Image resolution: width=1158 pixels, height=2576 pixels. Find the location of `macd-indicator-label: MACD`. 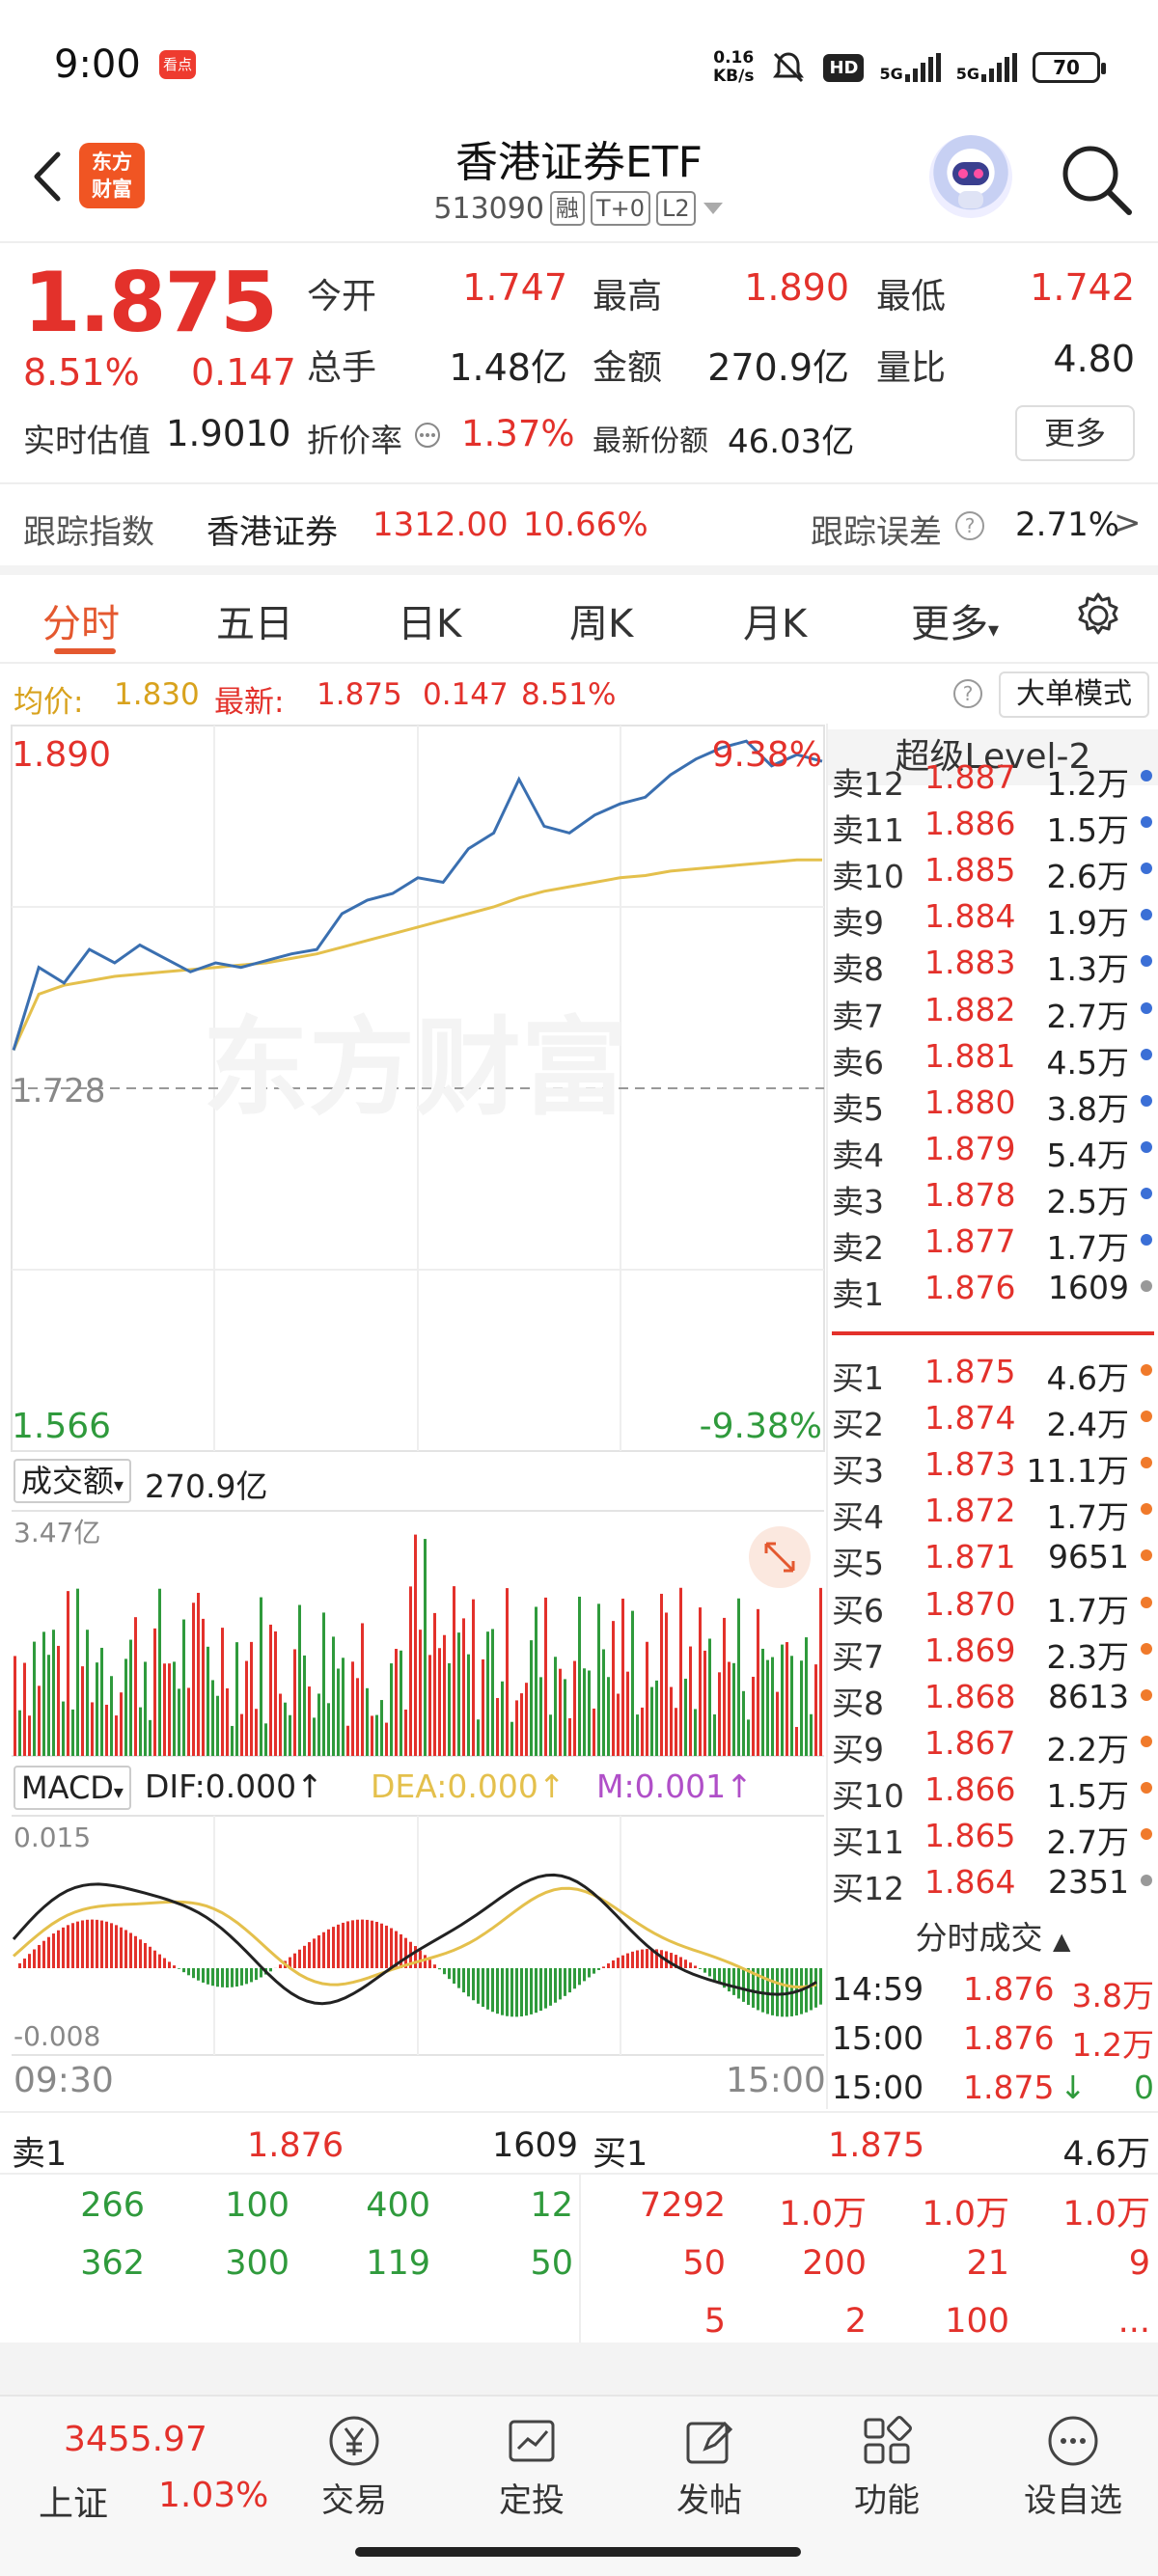

macd-indicator-label: MACD is located at coordinates (67, 1788).